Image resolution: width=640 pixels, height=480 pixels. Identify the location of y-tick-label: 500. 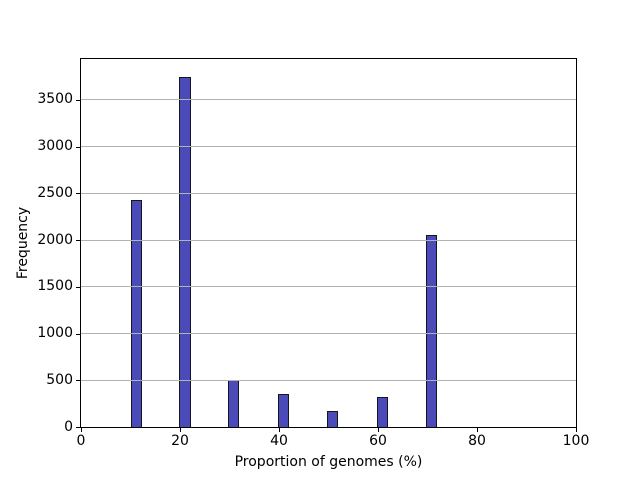
(59, 379).